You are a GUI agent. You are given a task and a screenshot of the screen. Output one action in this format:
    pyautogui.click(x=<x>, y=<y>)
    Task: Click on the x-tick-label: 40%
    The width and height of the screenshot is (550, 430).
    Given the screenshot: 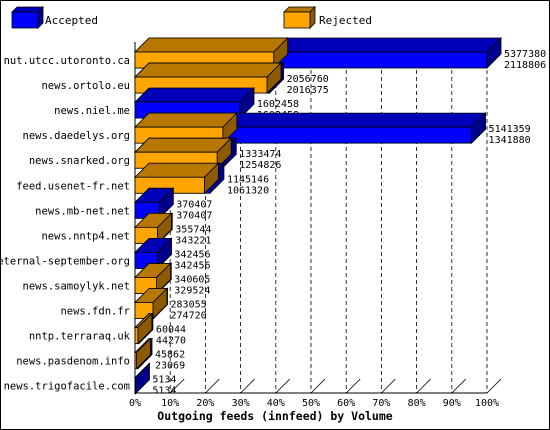 What is the action you would take?
    pyautogui.click(x=276, y=403)
    